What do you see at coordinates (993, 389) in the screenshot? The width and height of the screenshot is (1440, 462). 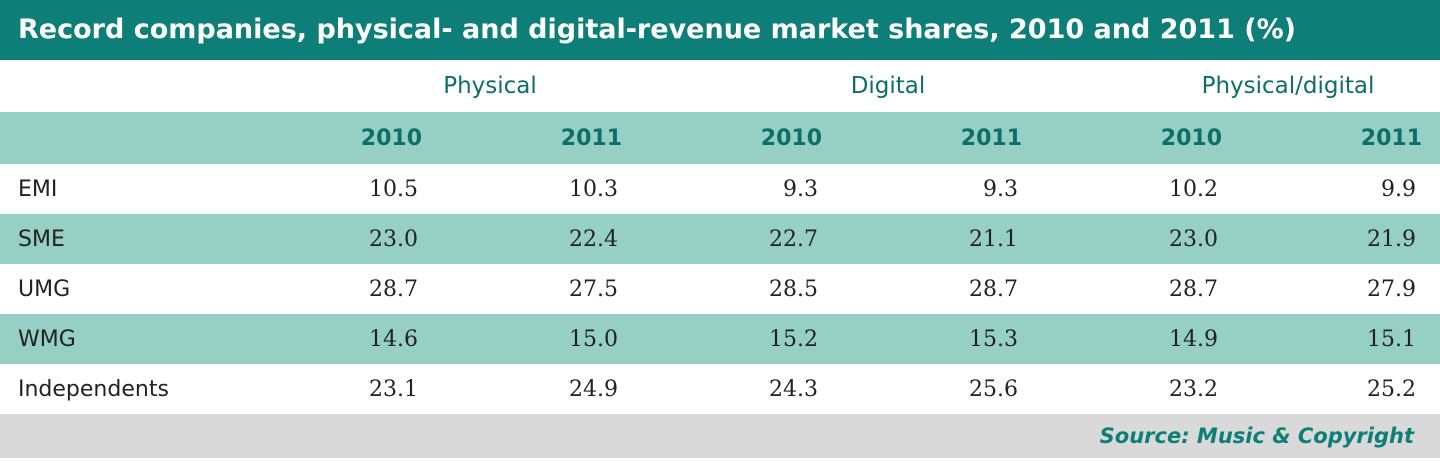 I see `table-cell: 25.6` at bounding box center [993, 389].